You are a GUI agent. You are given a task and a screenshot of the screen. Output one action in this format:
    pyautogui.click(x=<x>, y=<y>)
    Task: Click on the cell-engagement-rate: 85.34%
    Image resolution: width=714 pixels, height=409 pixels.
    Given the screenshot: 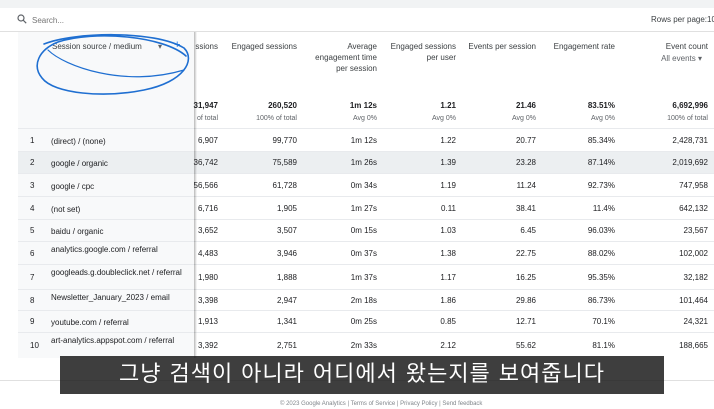 What is the action you would take?
    pyautogui.click(x=601, y=140)
    